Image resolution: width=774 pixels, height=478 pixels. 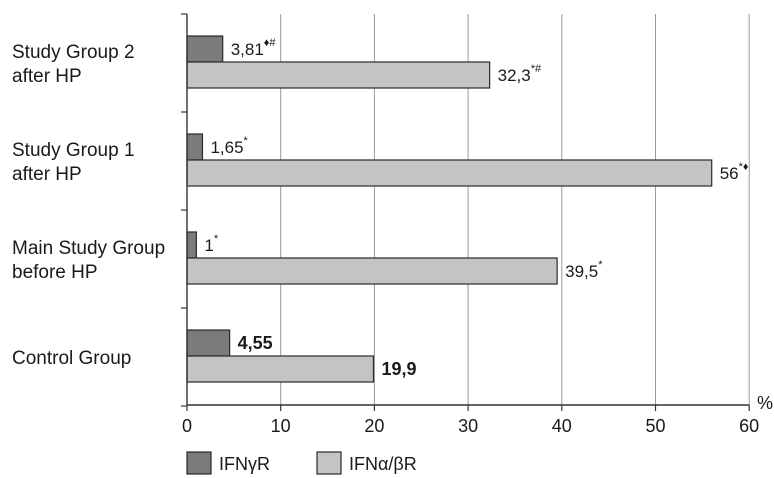 I want to click on x-tick-label: 20, so click(x=374, y=426).